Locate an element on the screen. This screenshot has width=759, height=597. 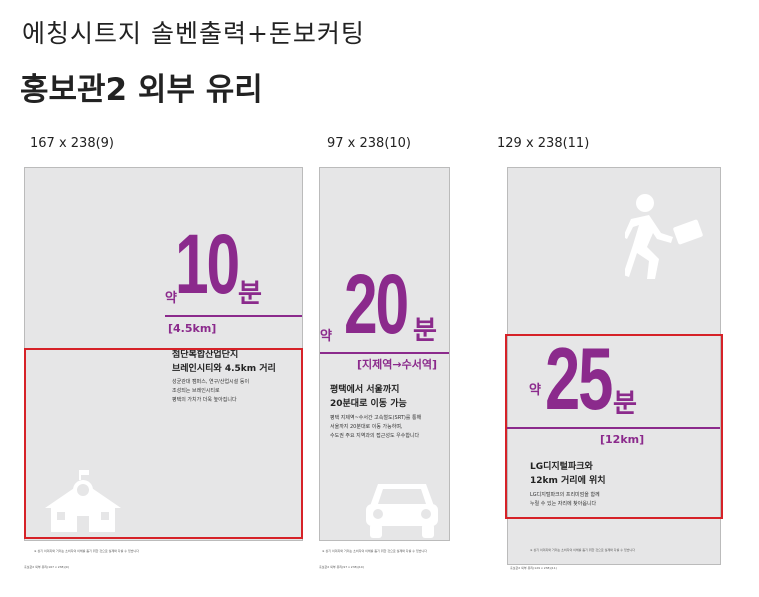
body-line: 평택 지제역~수서간 고속철도(SRT)를 통해 is located at coordinates (376, 418).